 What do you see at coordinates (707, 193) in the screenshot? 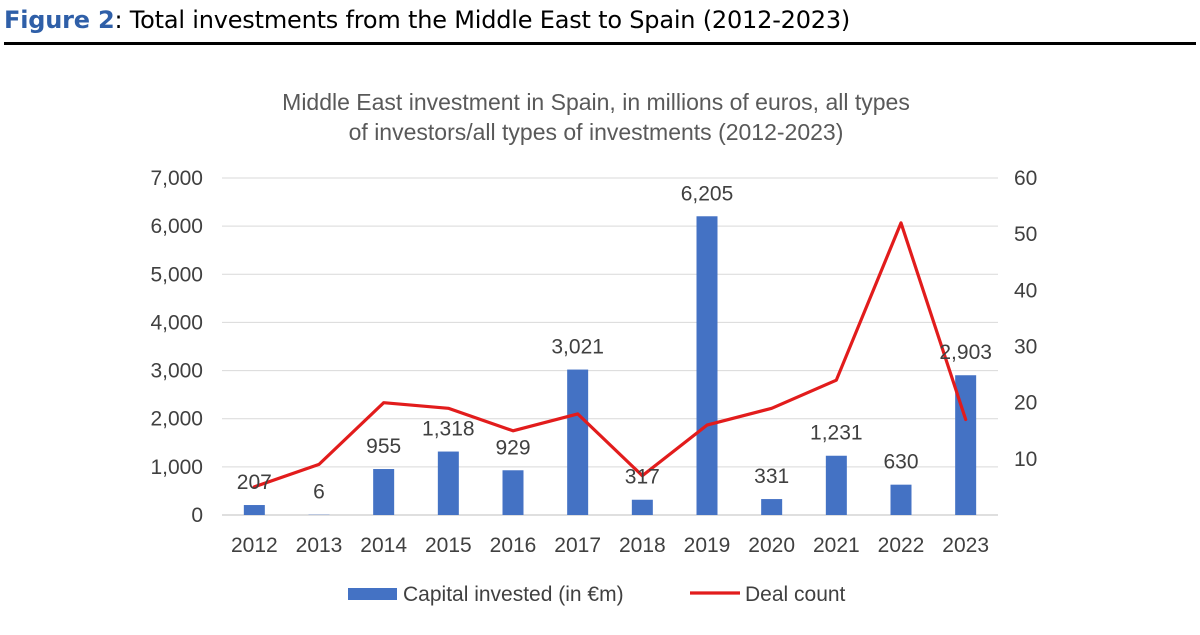
I see `bar-value-label: 6,205` at bounding box center [707, 193].